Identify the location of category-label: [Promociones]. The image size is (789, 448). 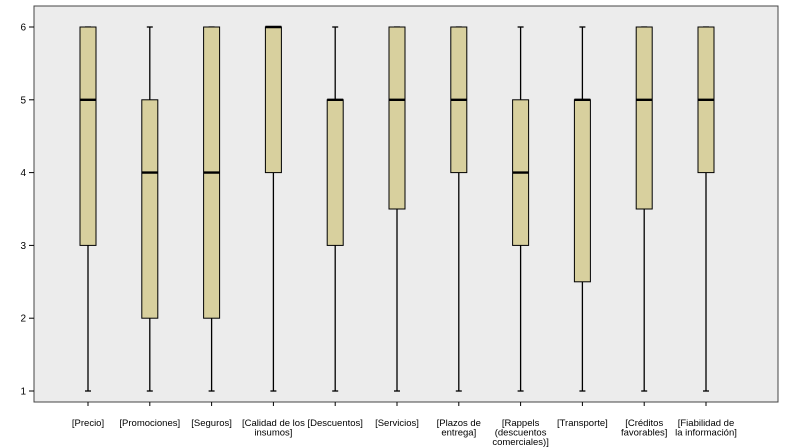
(149, 423).